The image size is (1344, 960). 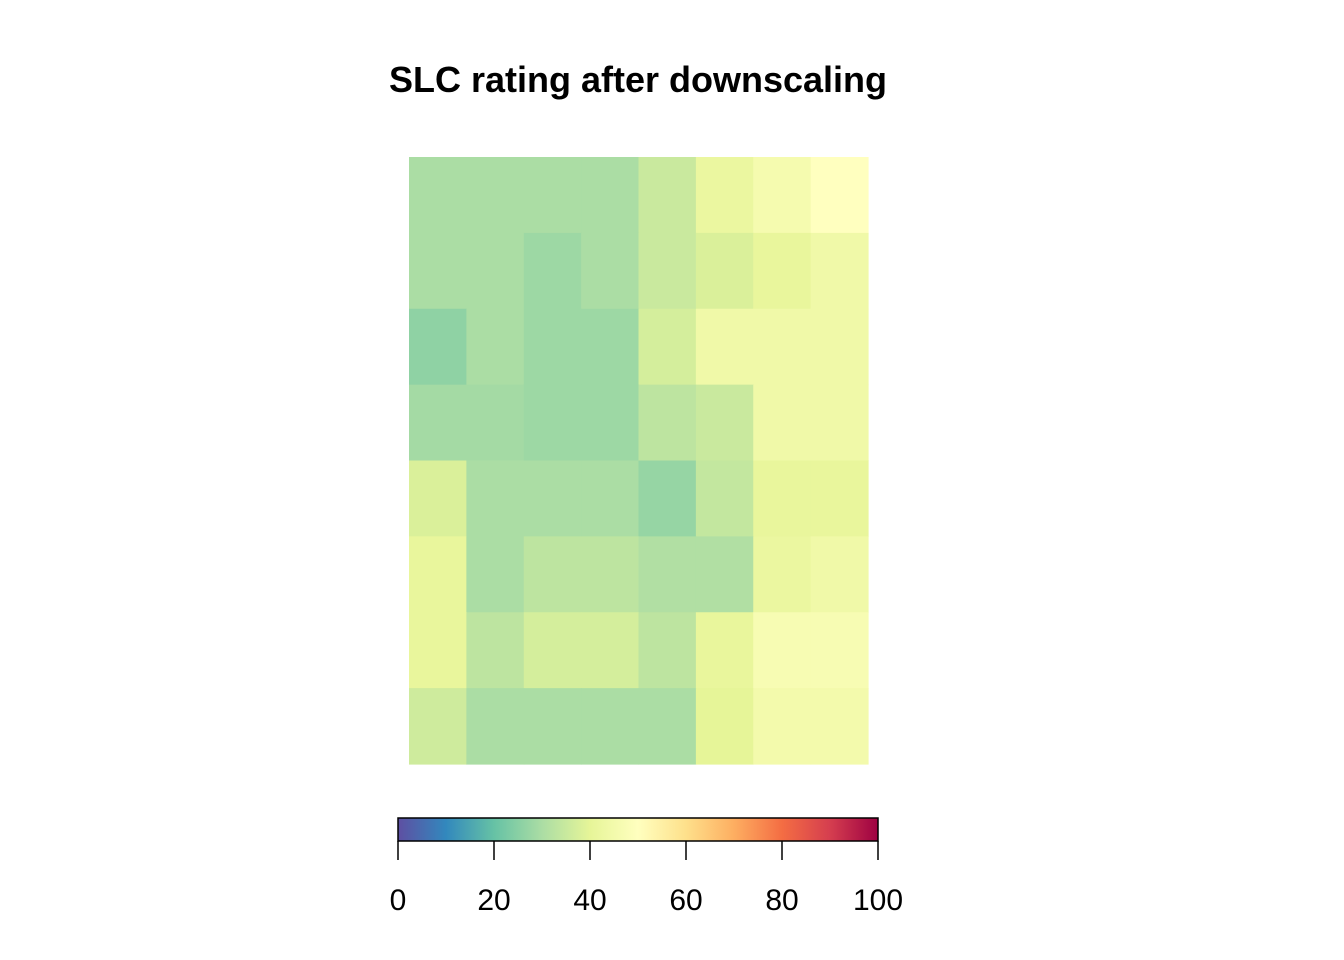 I want to click on colorbar-tick-label: 100, so click(x=878, y=900).